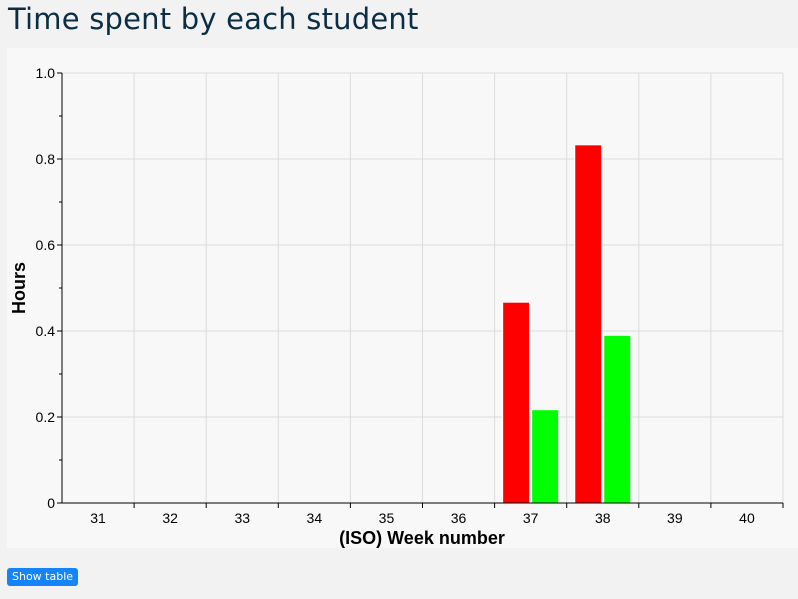  I want to click on y-tick-label: 1.0, so click(46, 73).